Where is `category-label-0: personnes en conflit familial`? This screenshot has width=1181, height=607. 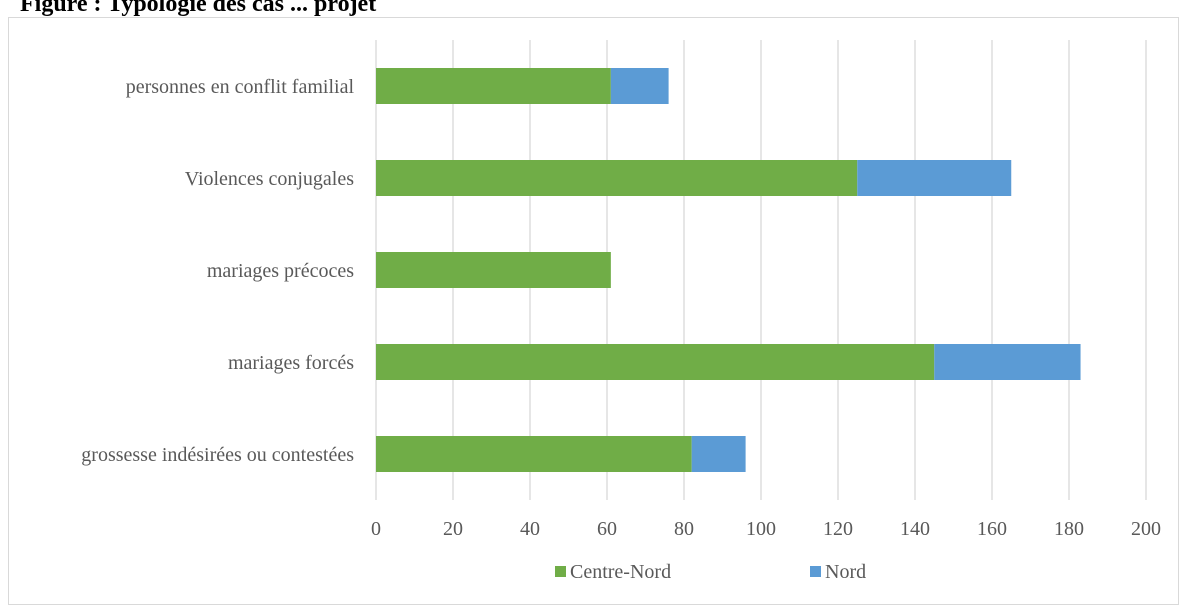
category-label-0: personnes en conflit familial is located at coordinates (240, 87).